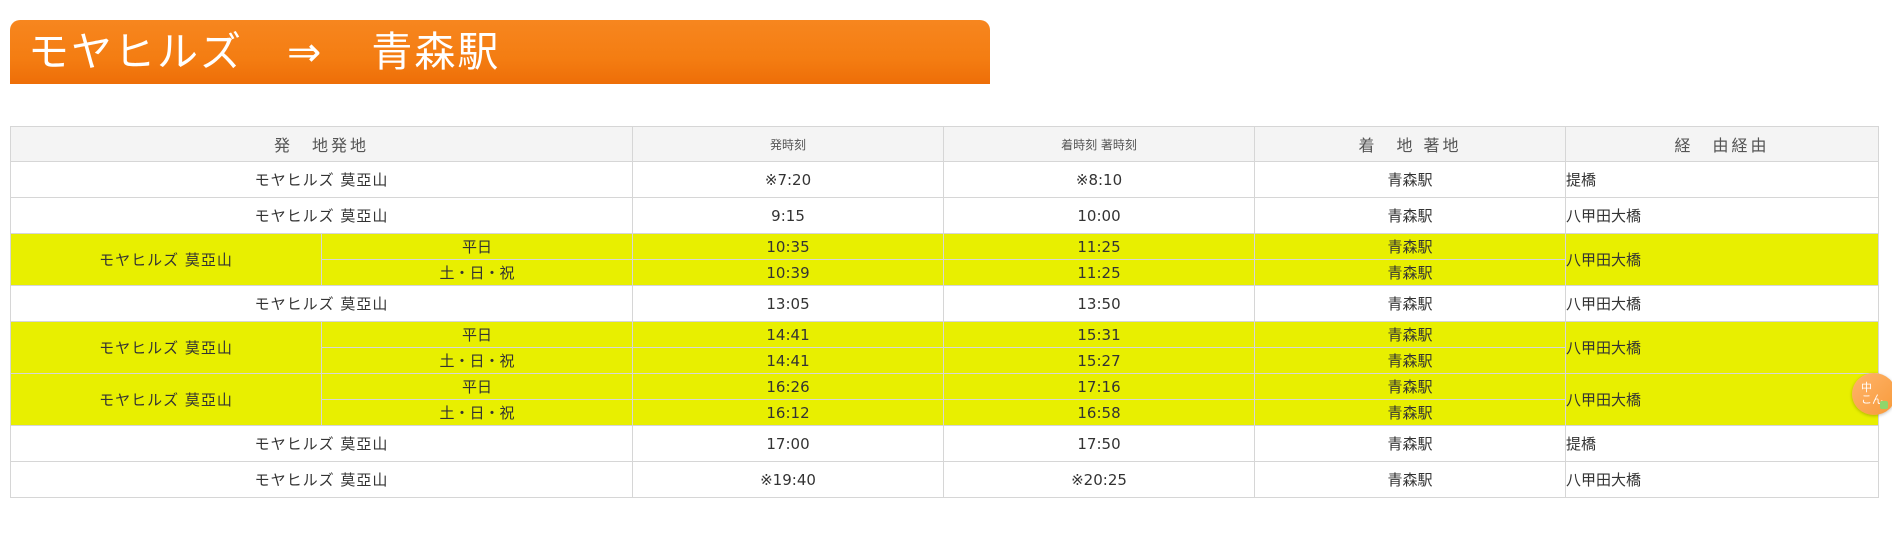 This screenshot has width=1892, height=536. I want to click on header-destination: 着 地 著地, so click(1410, 144).